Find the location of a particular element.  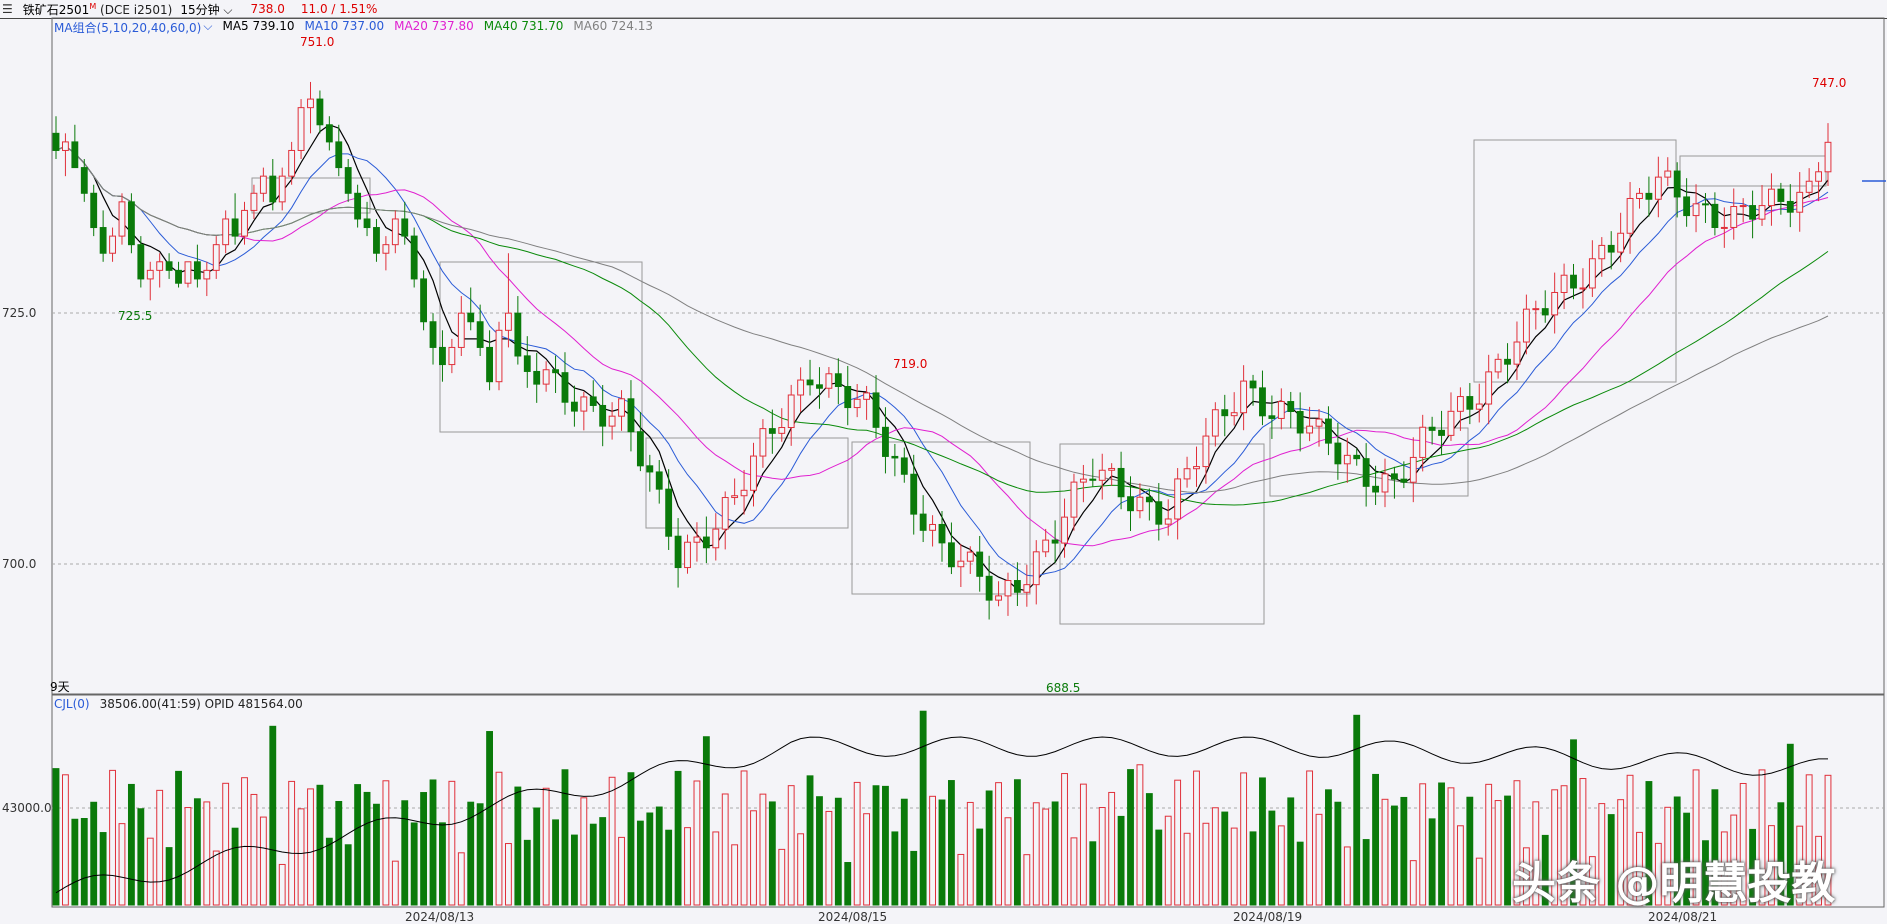

volume-indicator-name: CJL(0) is located at coordinates (72, 704).